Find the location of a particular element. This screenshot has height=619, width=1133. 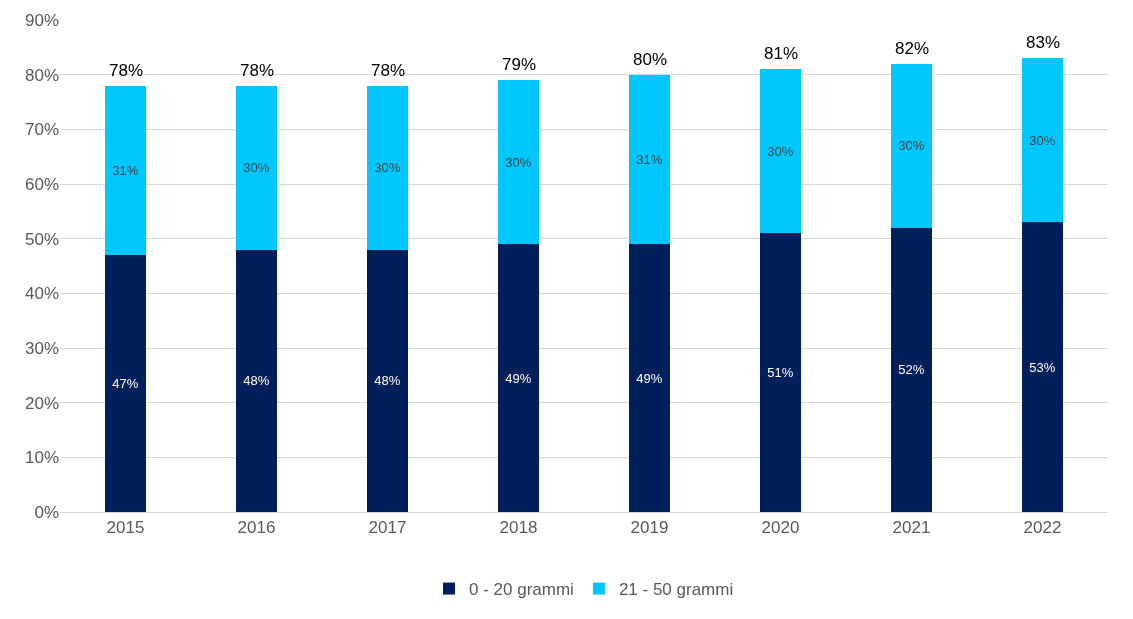

y-tick-label: 0% is located at coordinates (46, 512).